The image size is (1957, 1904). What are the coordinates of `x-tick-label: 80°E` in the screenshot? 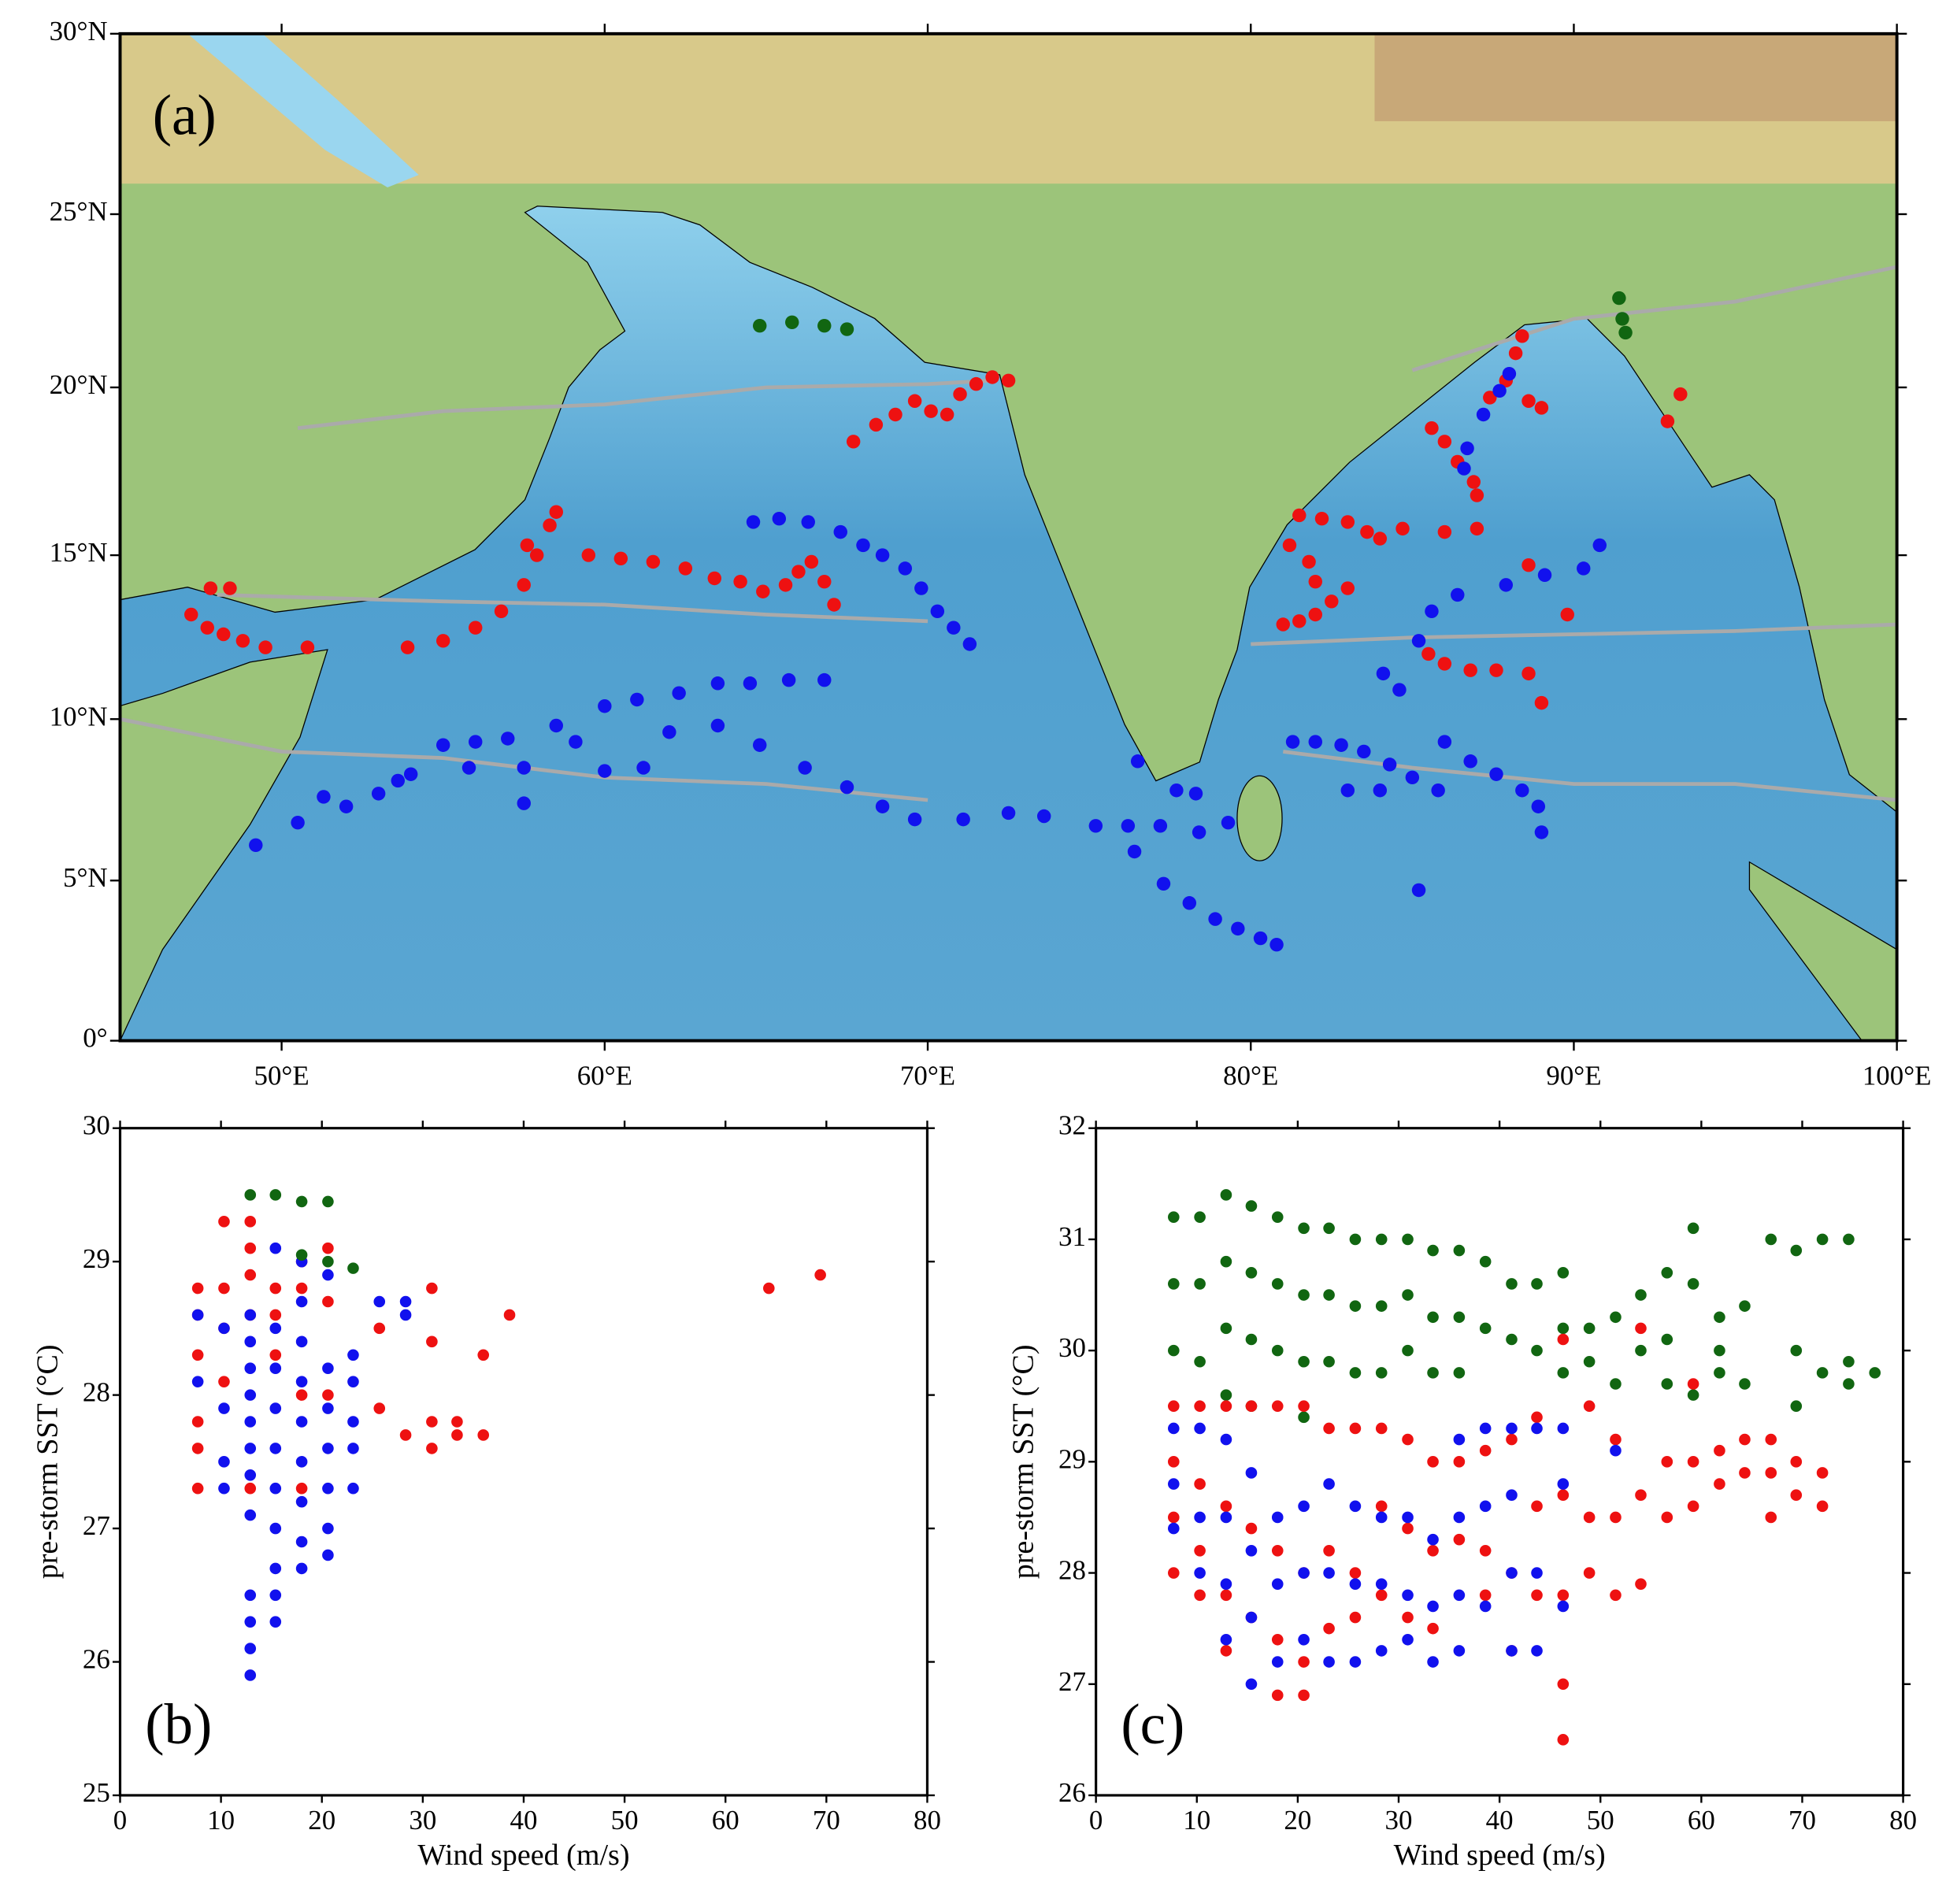 It's located at (1250, 1075).